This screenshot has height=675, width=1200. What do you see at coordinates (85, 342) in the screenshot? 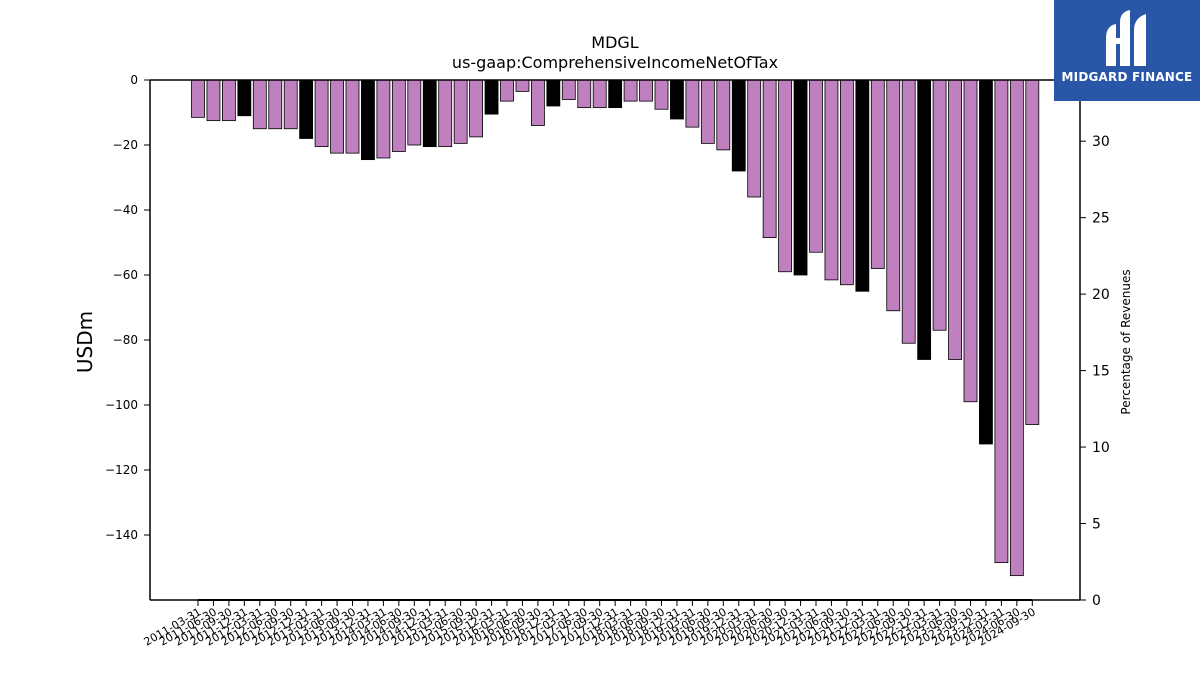
I see `y-axis-label: USDm` at bounding box center [85, 342].